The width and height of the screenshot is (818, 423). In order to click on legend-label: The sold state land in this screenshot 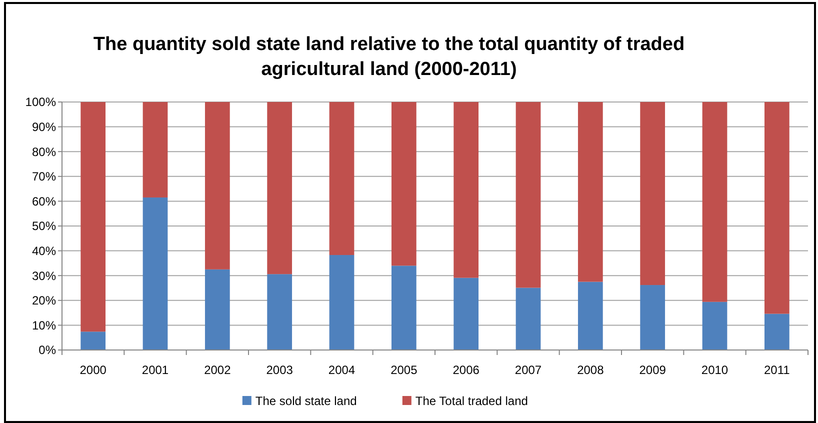, I will do `click(306, 401)`.